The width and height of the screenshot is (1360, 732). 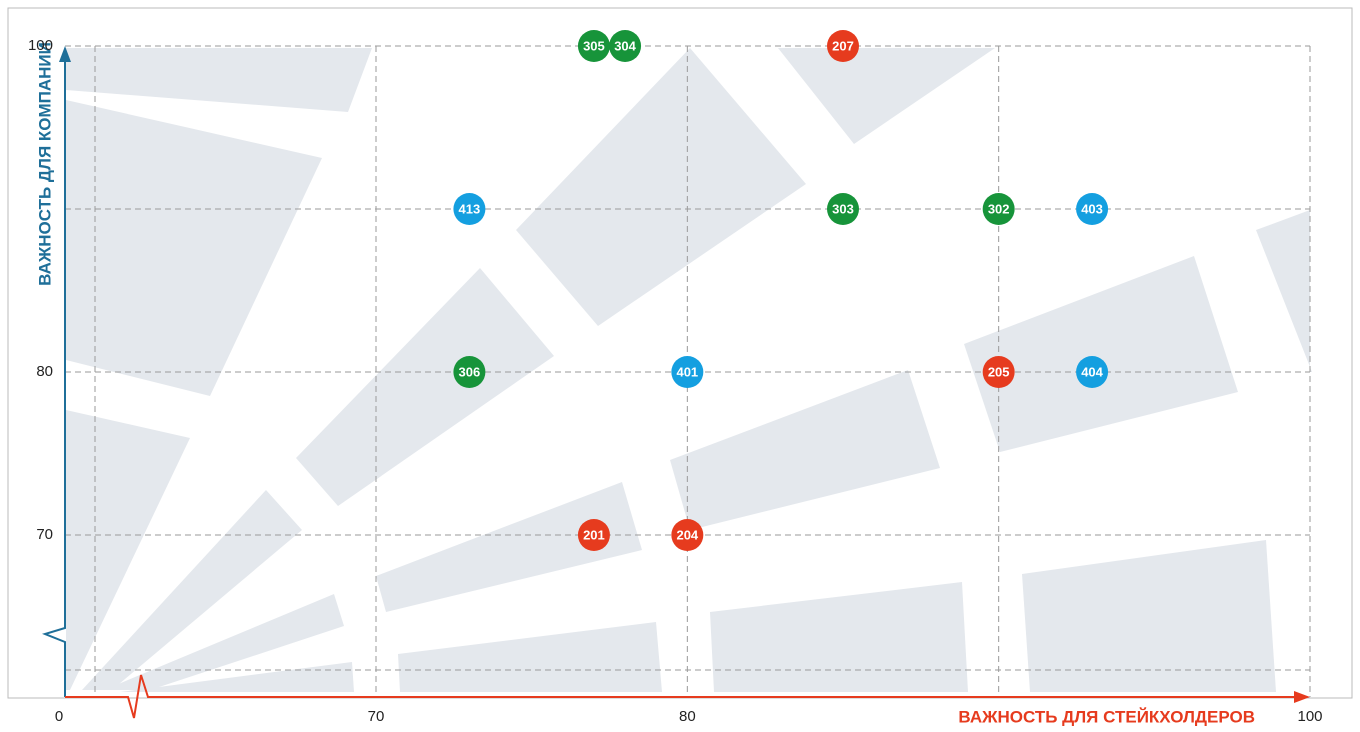 What do you see at coordinates (40, 45) in the screenshot?
I see `y-tick-label: 100` at bounding box center [40, 45].